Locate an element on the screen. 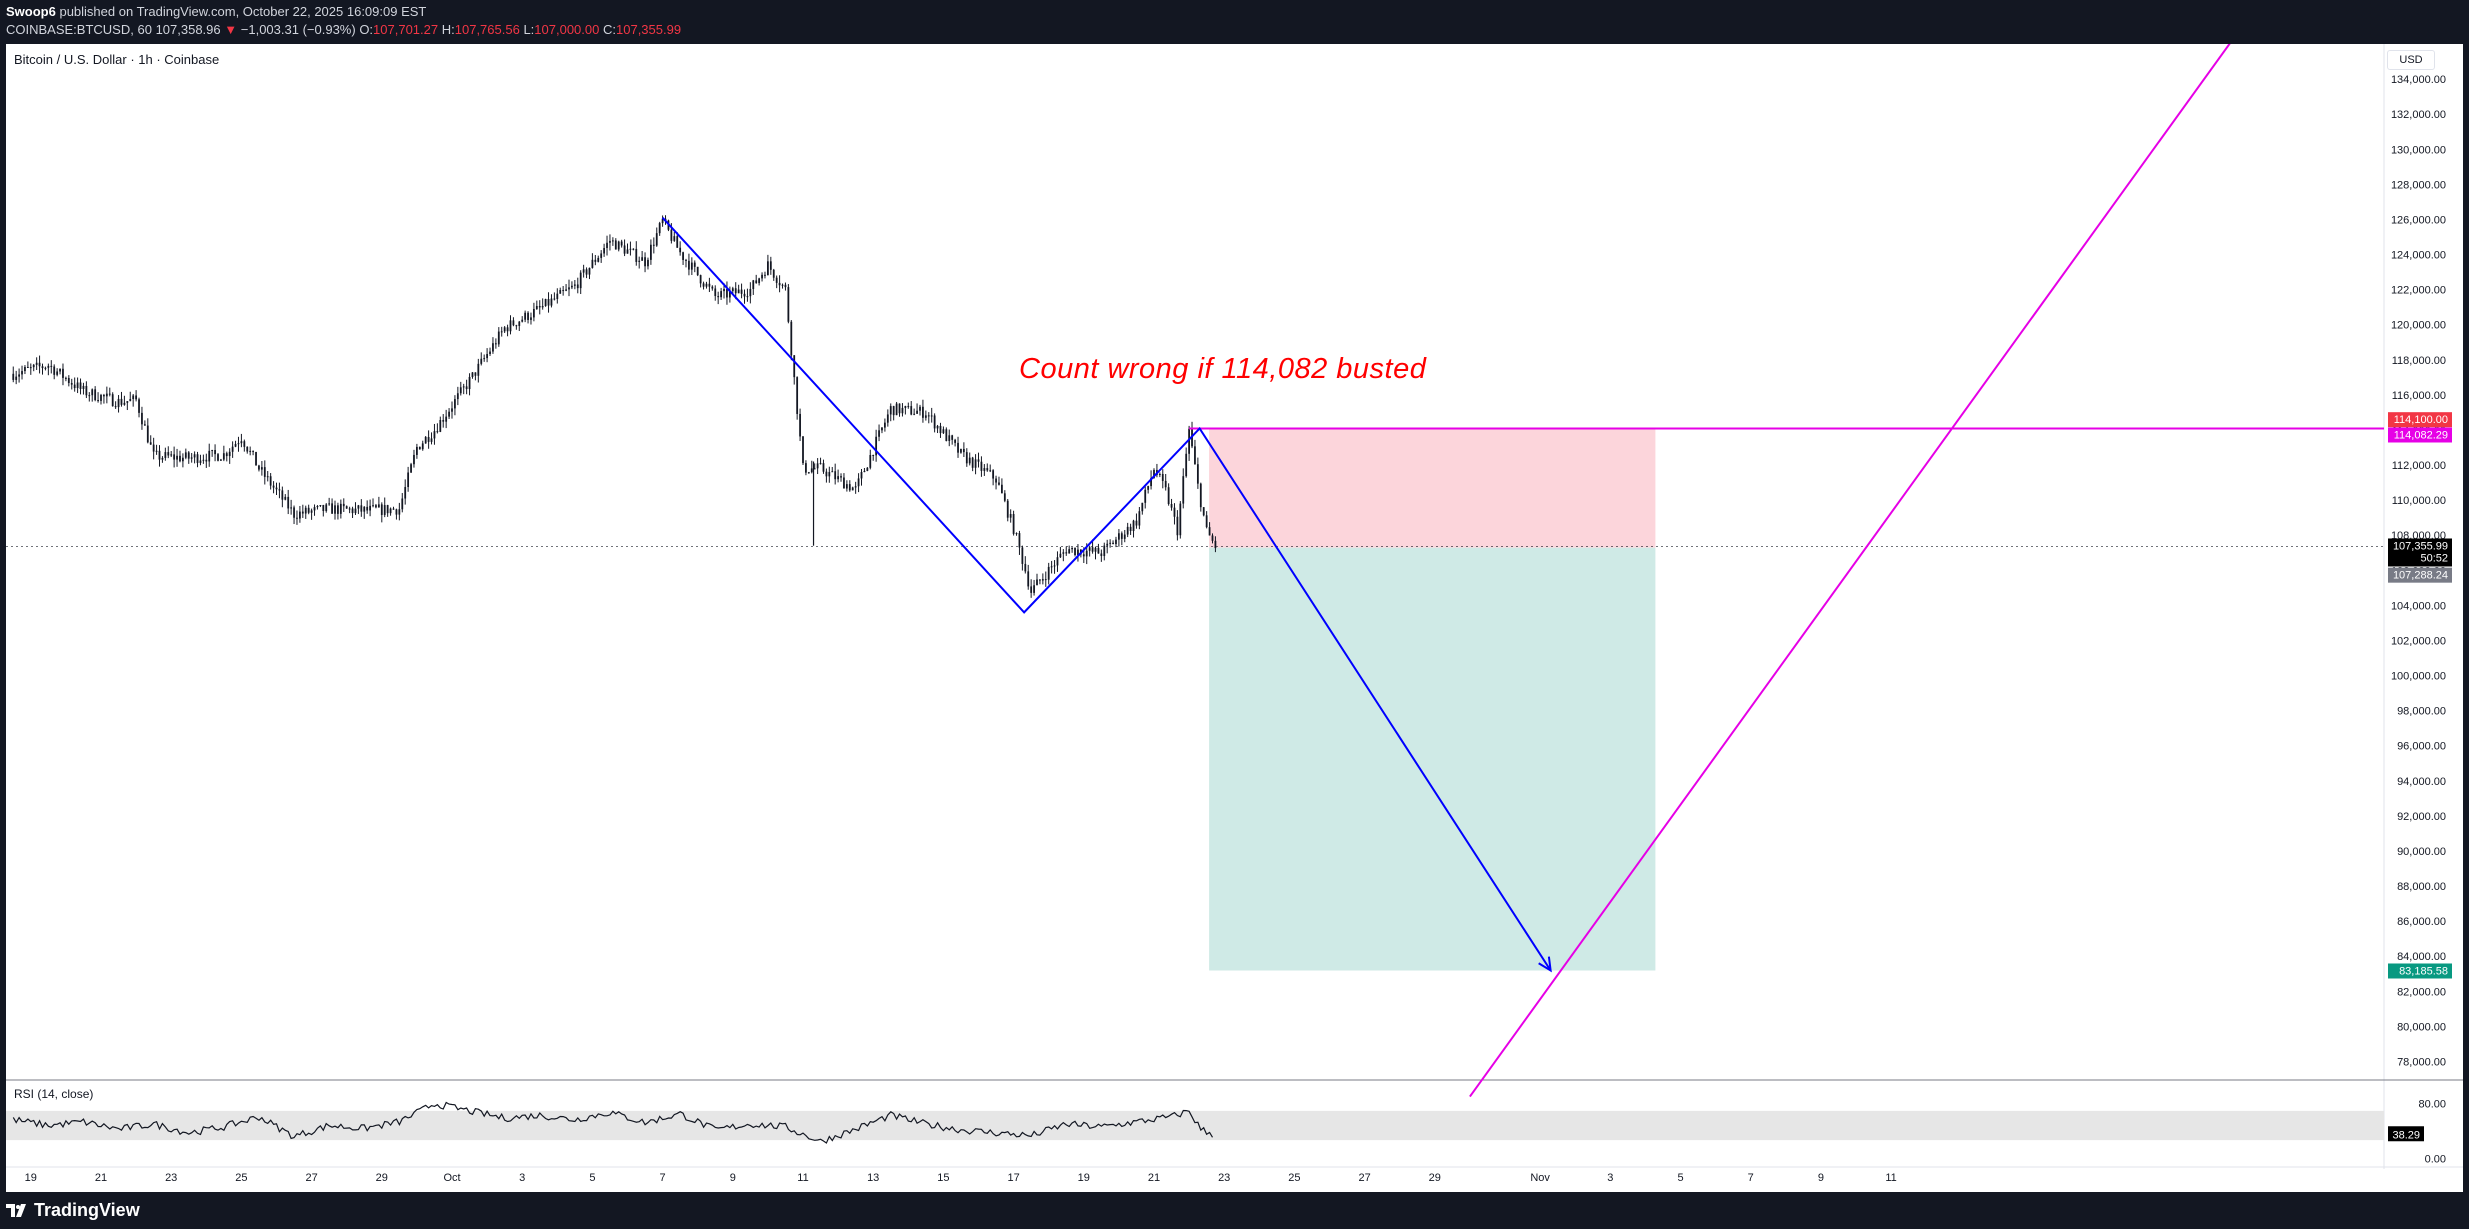  tradingview-logo: TradingView is located at coordinates (73, 1210).